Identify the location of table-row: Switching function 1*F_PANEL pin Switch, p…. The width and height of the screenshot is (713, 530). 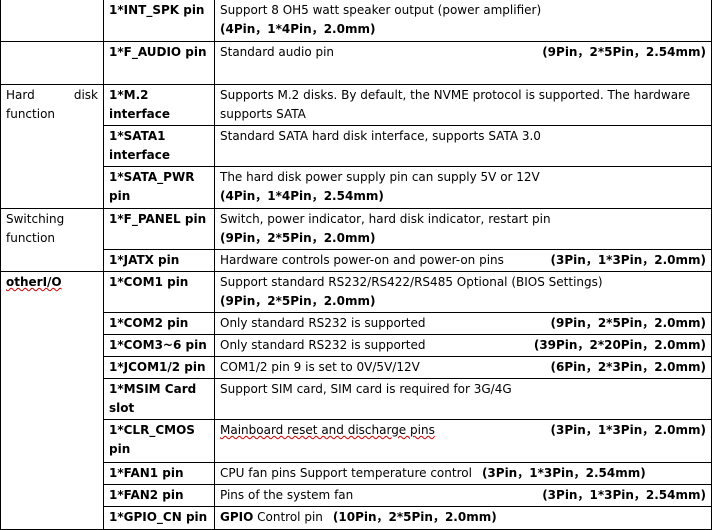
(356, 240).